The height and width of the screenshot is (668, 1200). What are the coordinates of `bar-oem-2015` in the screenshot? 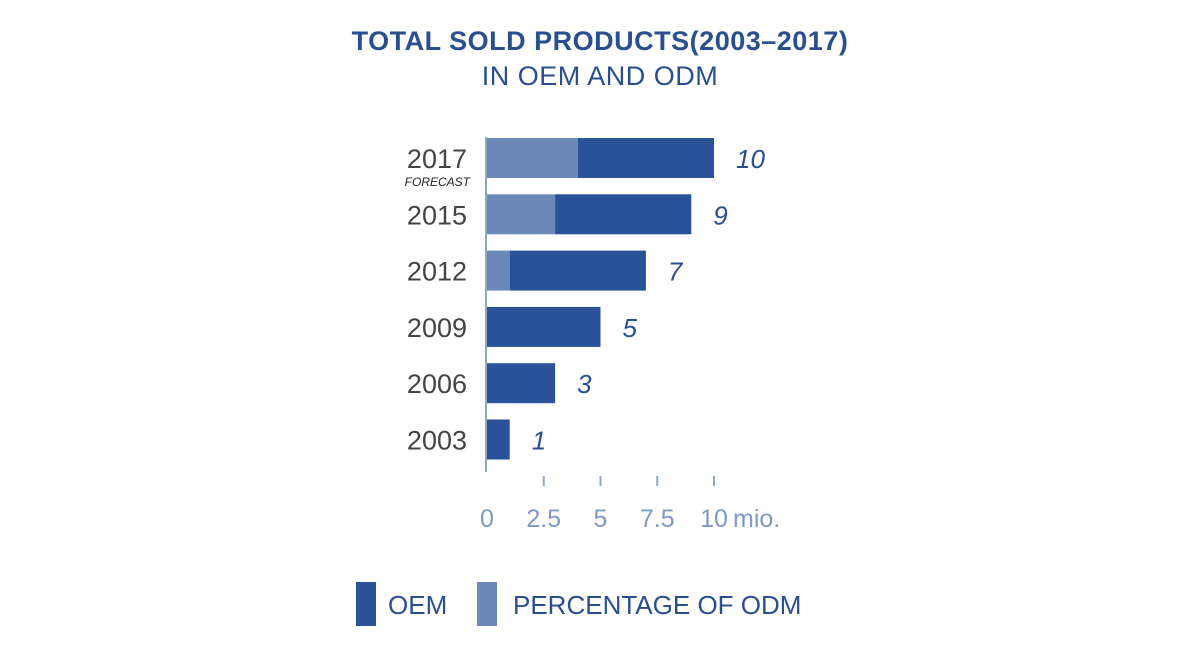 It's located at (623, 214).